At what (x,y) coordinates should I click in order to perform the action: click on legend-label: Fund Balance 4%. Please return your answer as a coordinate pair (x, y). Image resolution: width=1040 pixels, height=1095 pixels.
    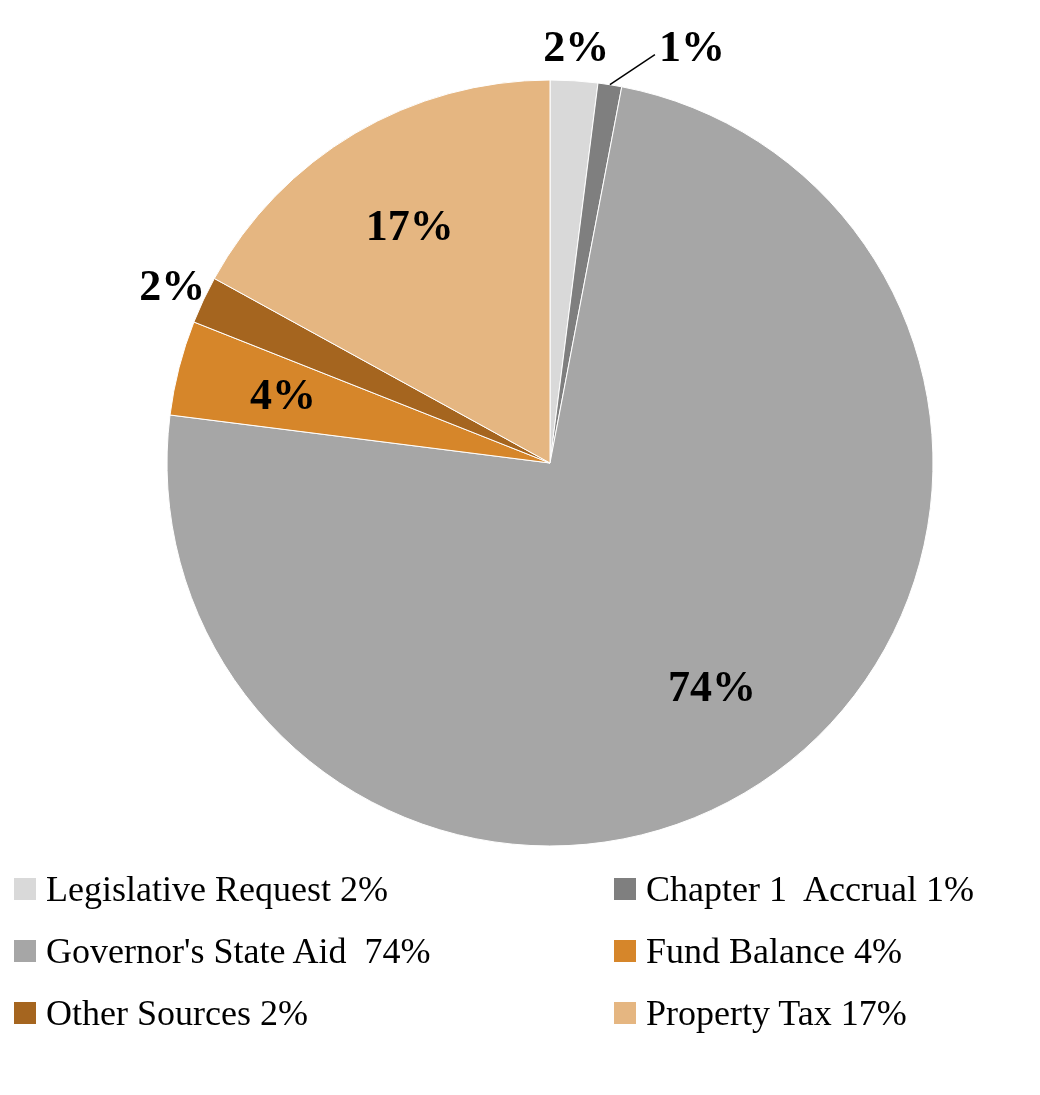
    Looking at the image, I should click on (774, 951).